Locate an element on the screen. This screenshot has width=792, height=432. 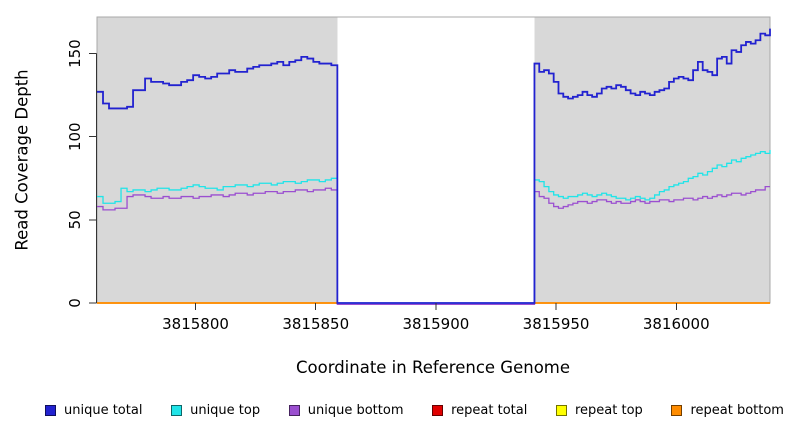
legend-label-unique-top: unique top is located at coordinates (225, 410).